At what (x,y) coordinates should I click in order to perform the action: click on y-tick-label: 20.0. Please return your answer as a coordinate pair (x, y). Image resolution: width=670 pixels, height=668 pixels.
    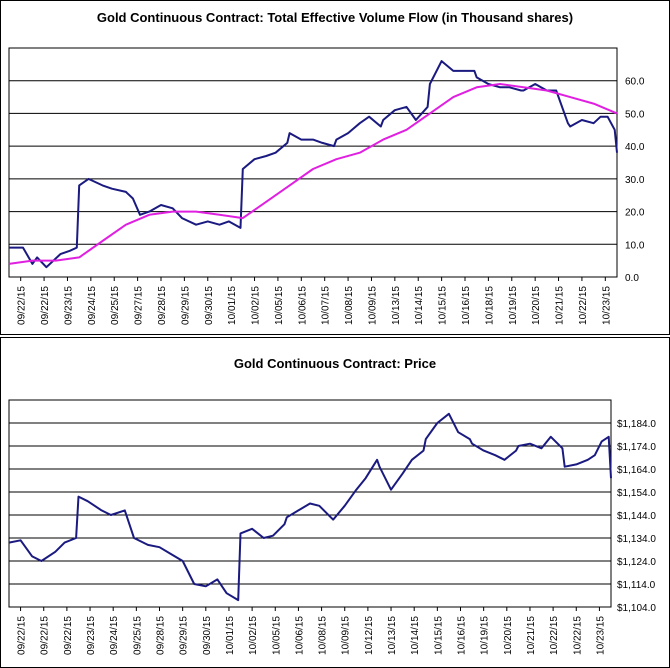
    Looking at the image, I should click on (635, 213).